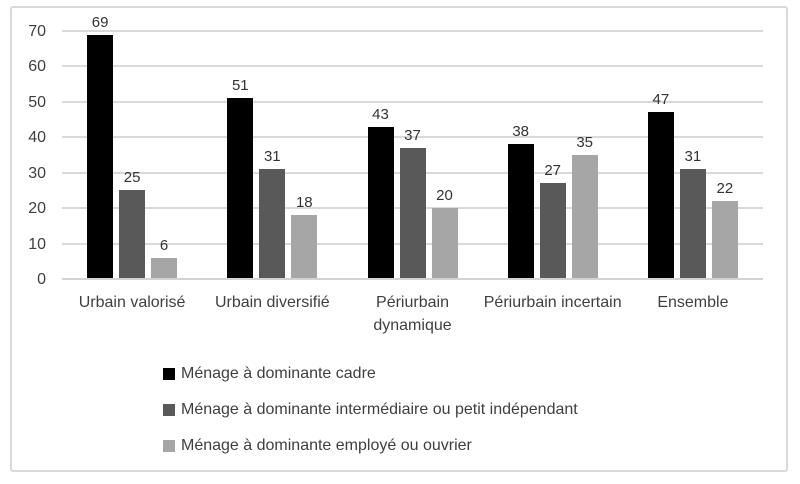  Describe the element at coordinates (412, 135) in the screenshot. I see `bar-value-label: 37` at that location.